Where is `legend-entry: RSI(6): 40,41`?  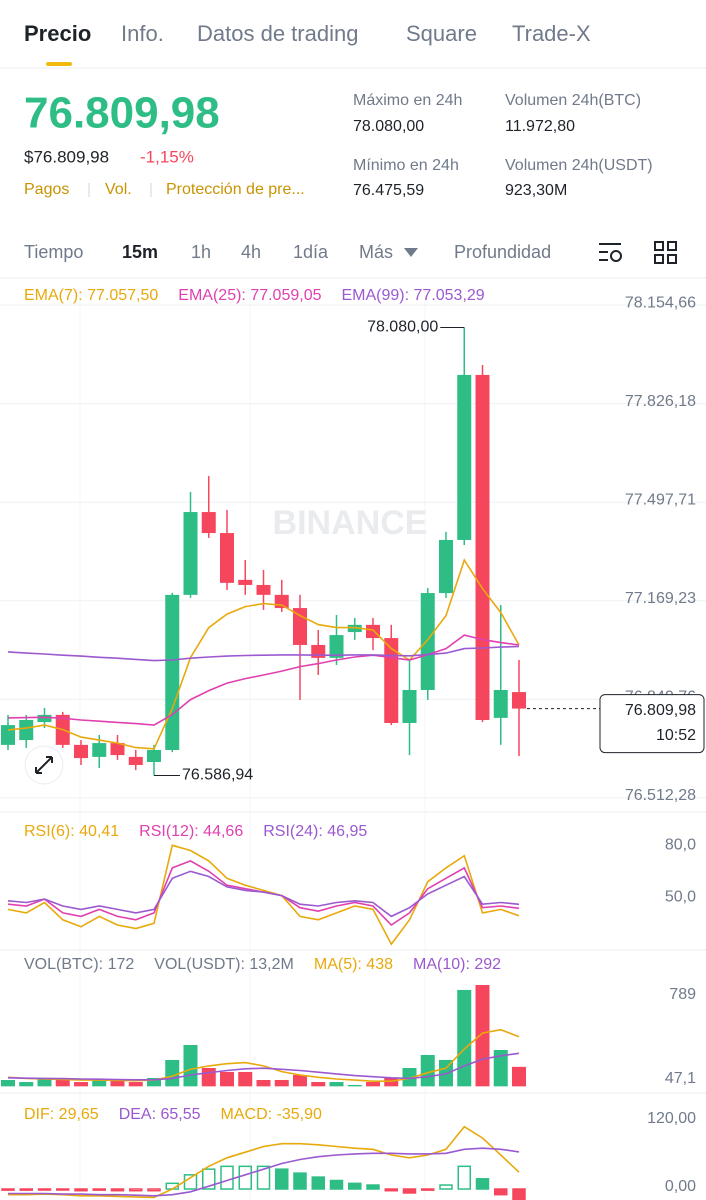
legend-entry: RSI(6): 40,41 is located at coordinates (71, 831).